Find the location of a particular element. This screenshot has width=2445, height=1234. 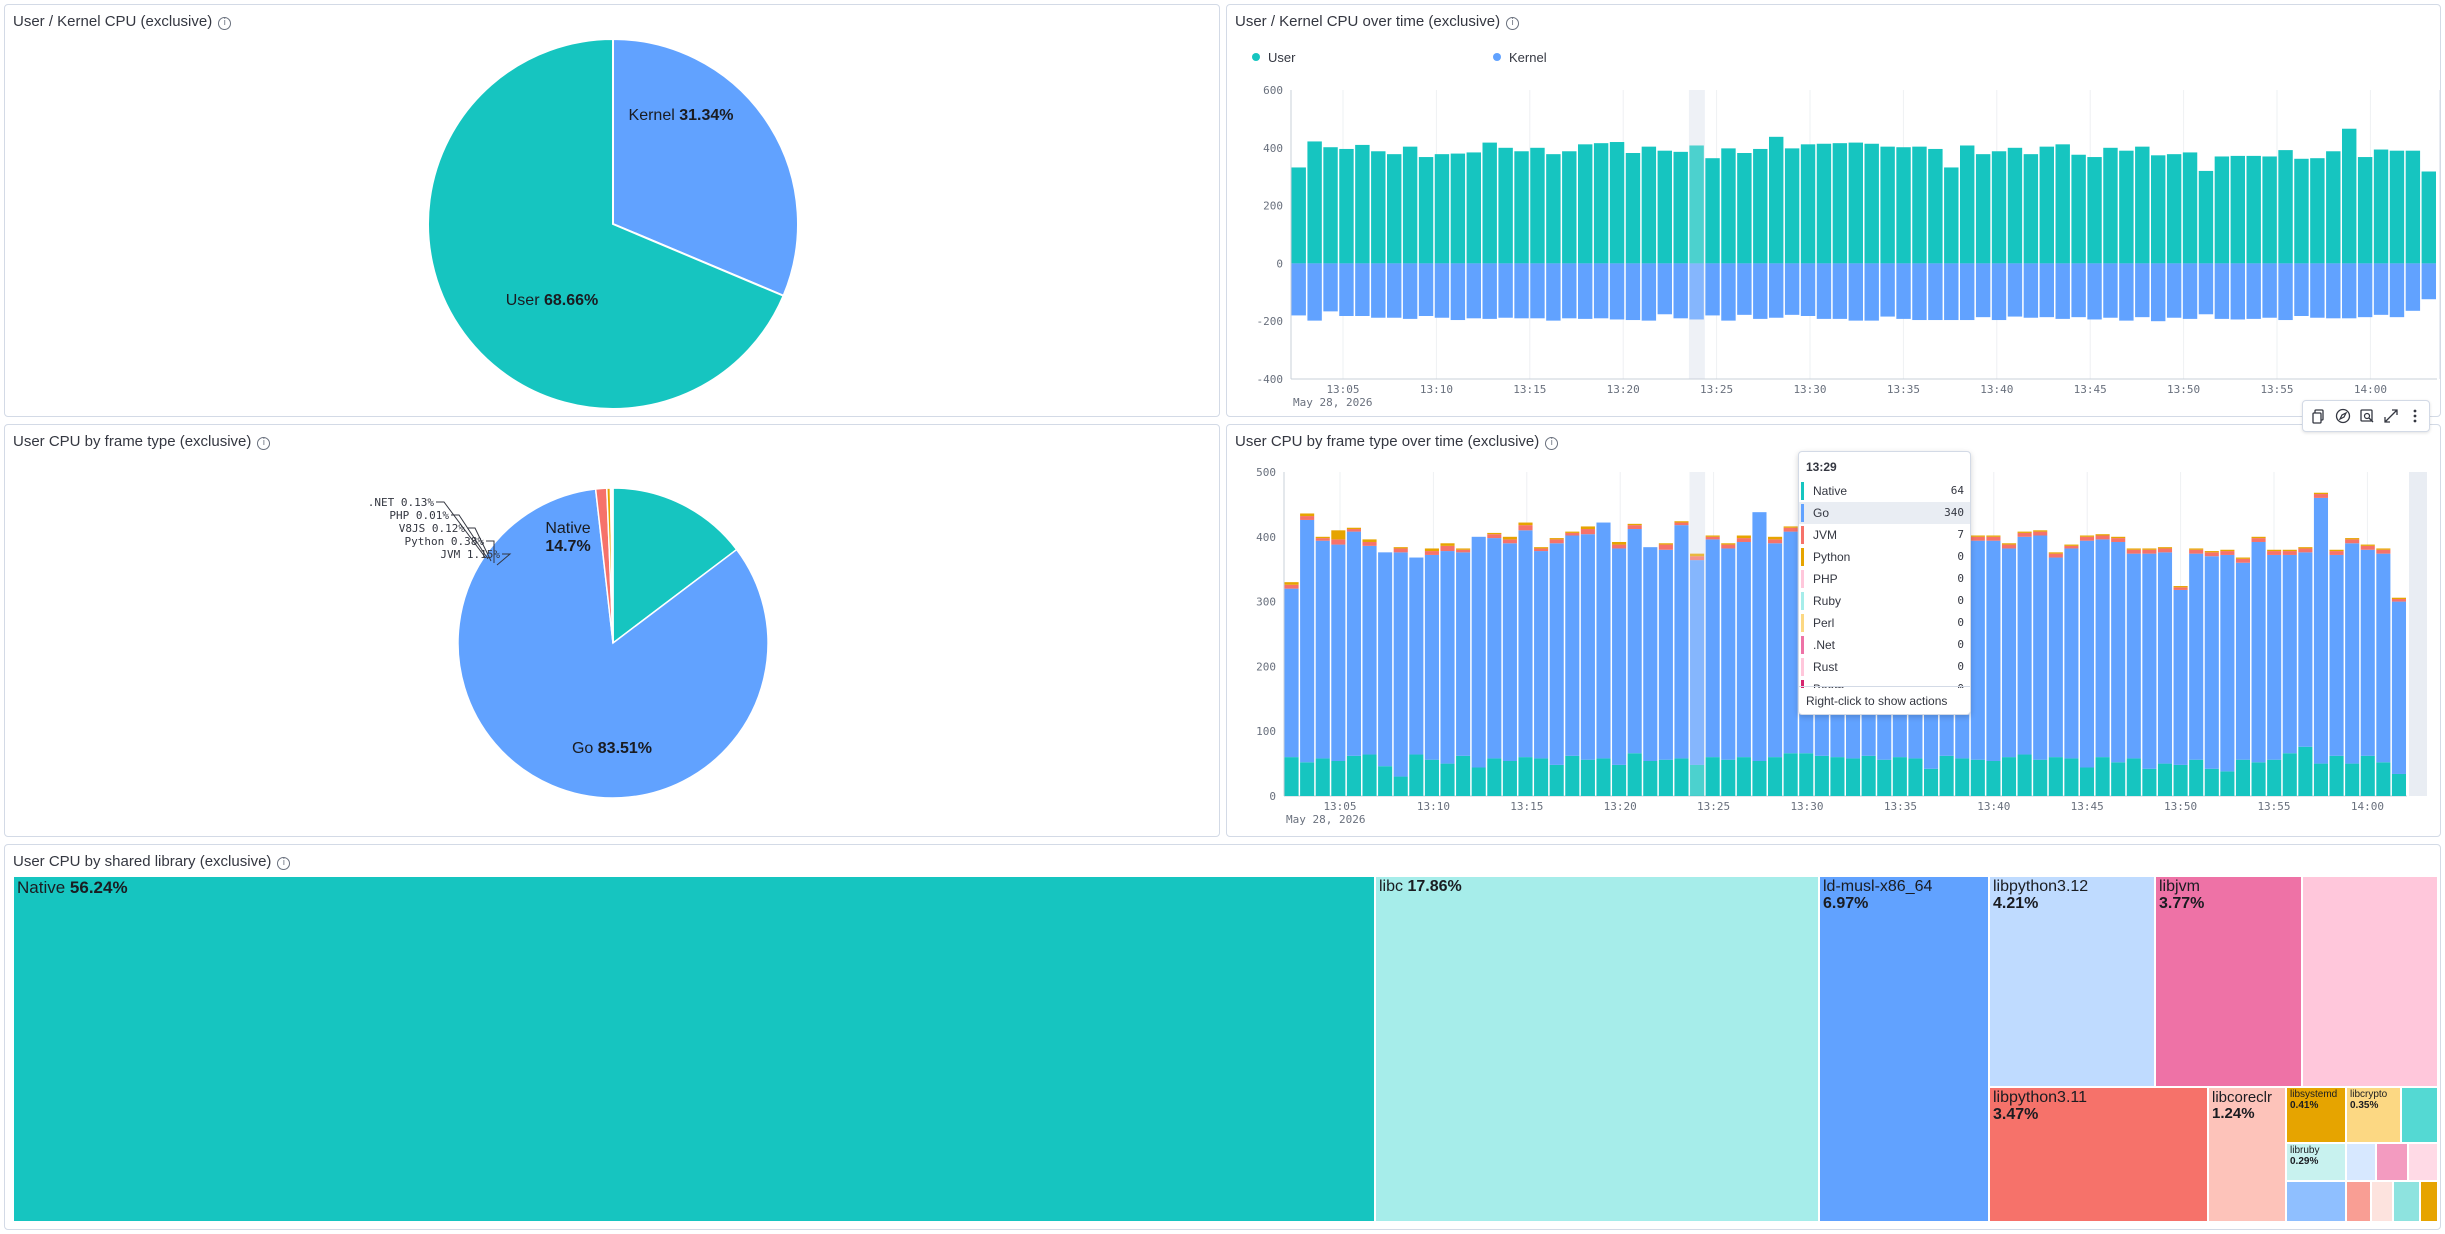

treemap-cell-name: libpython3.12 is located at coordinates (2041, 886).